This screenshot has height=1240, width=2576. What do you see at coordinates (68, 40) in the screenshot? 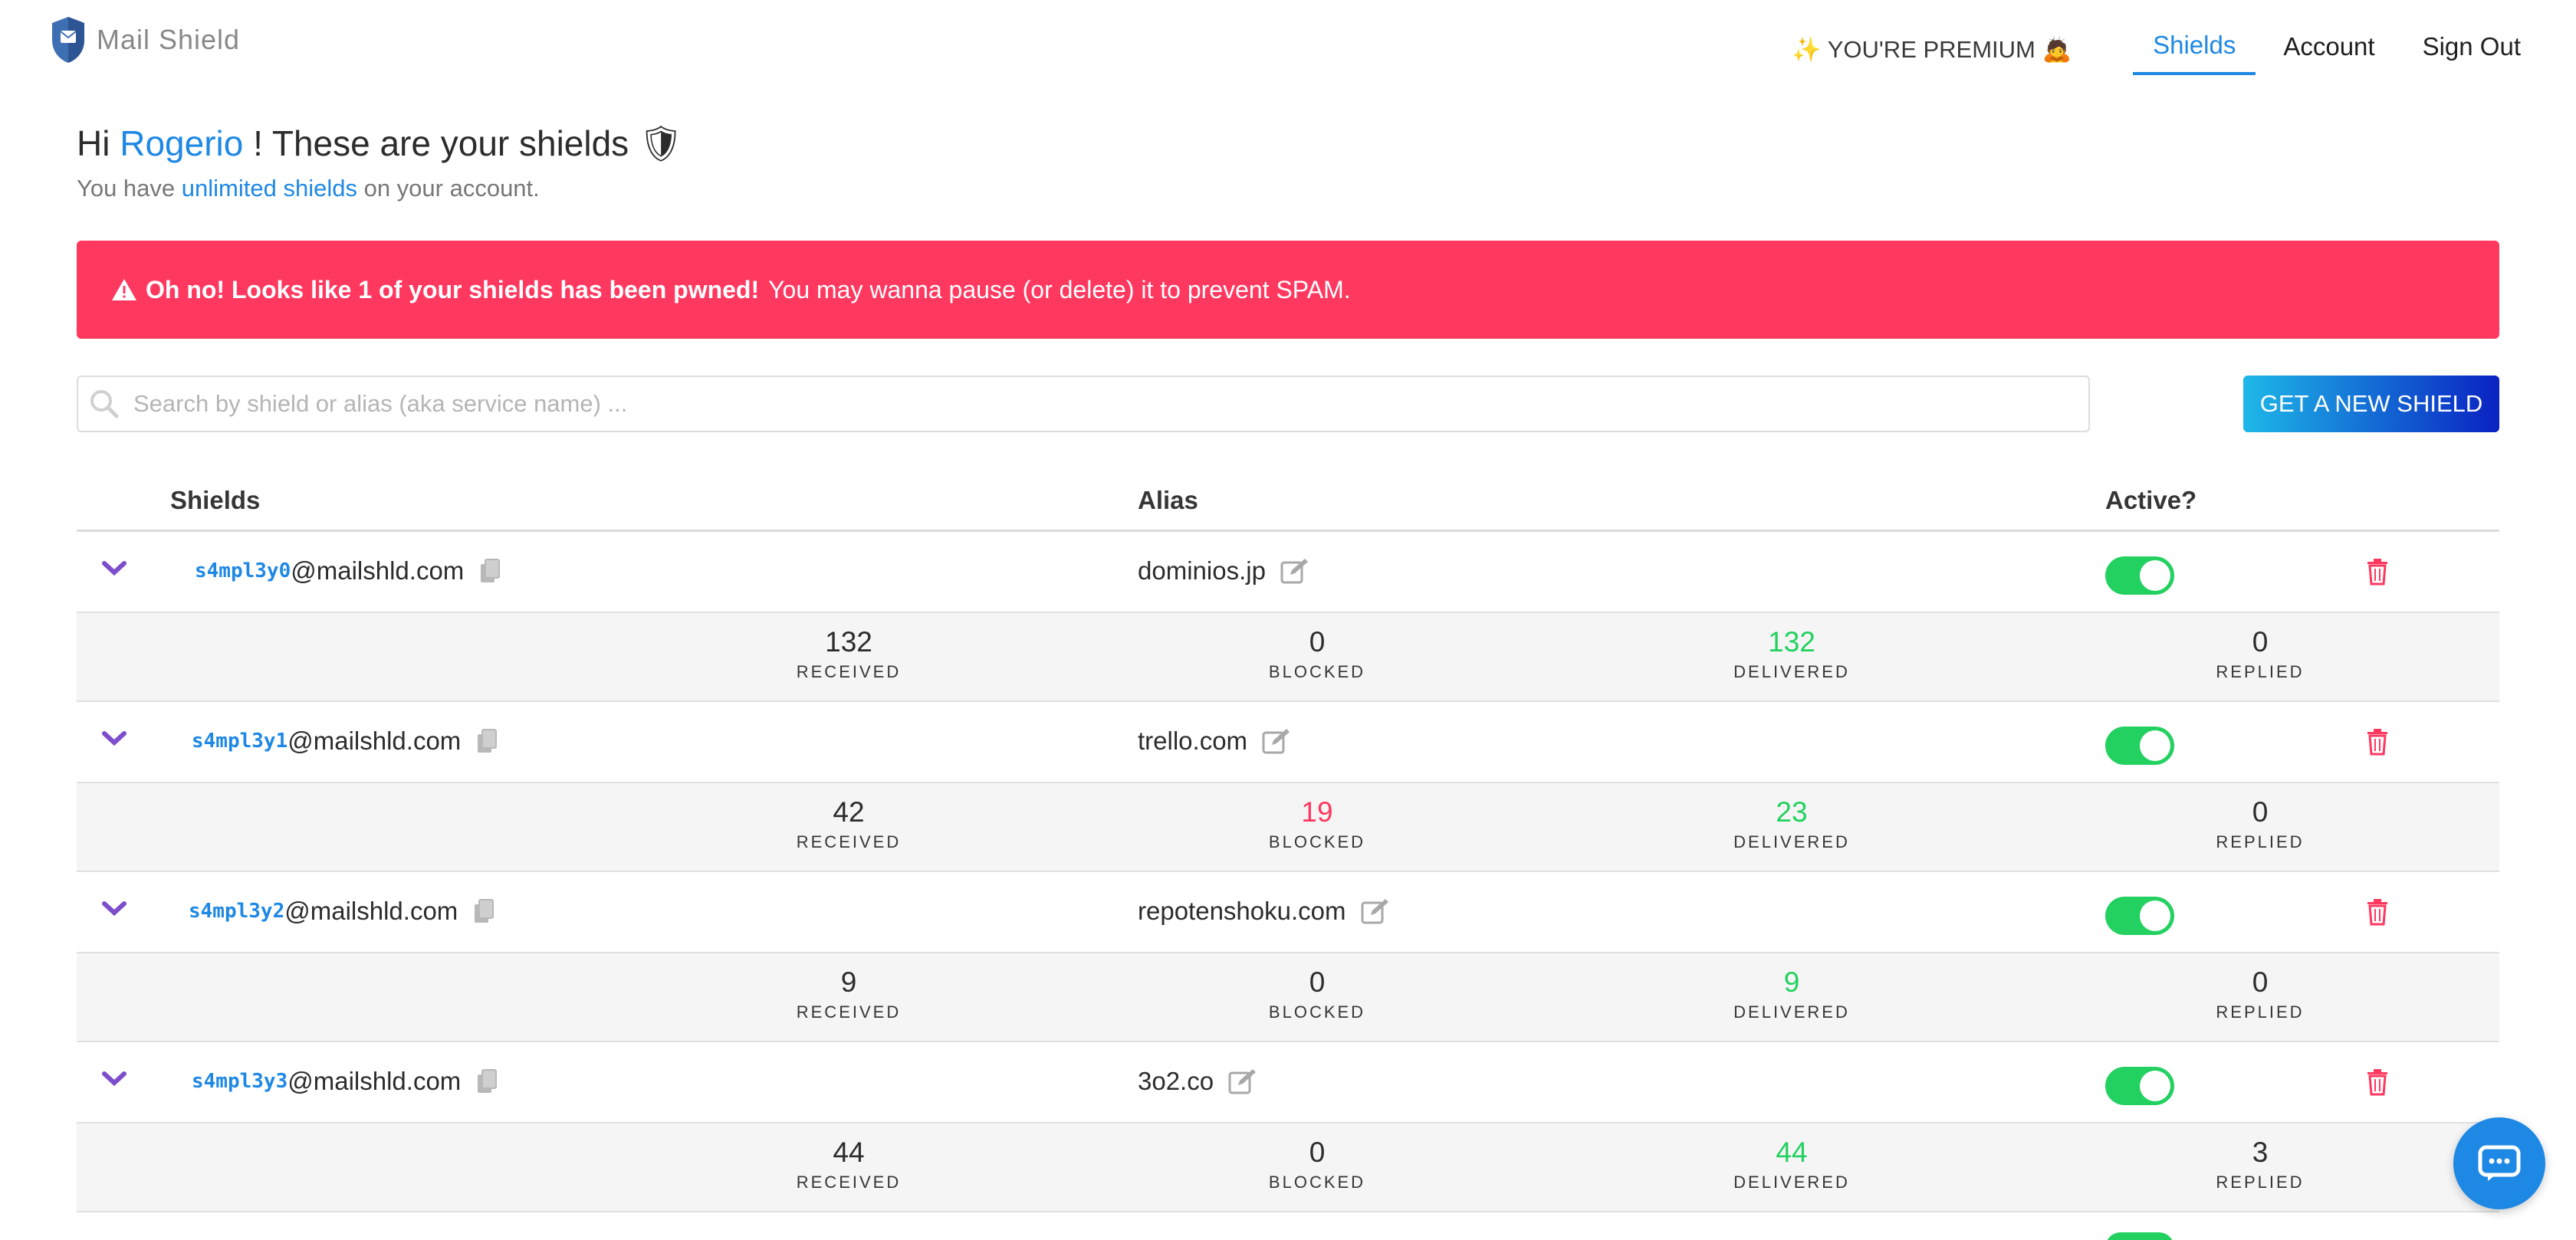
I see `shield-logo-icon` at bounding box center [68, 40].